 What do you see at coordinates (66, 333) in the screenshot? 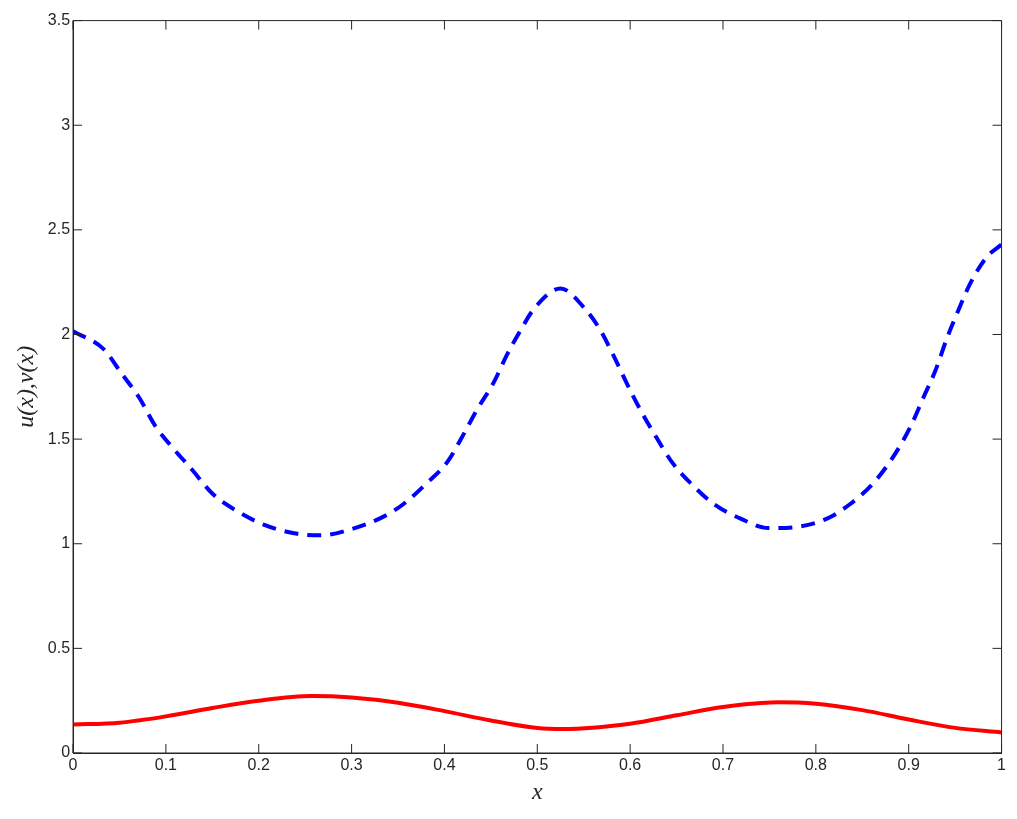
I see `y-tick-label: 2` at bounding box center [66, 333].